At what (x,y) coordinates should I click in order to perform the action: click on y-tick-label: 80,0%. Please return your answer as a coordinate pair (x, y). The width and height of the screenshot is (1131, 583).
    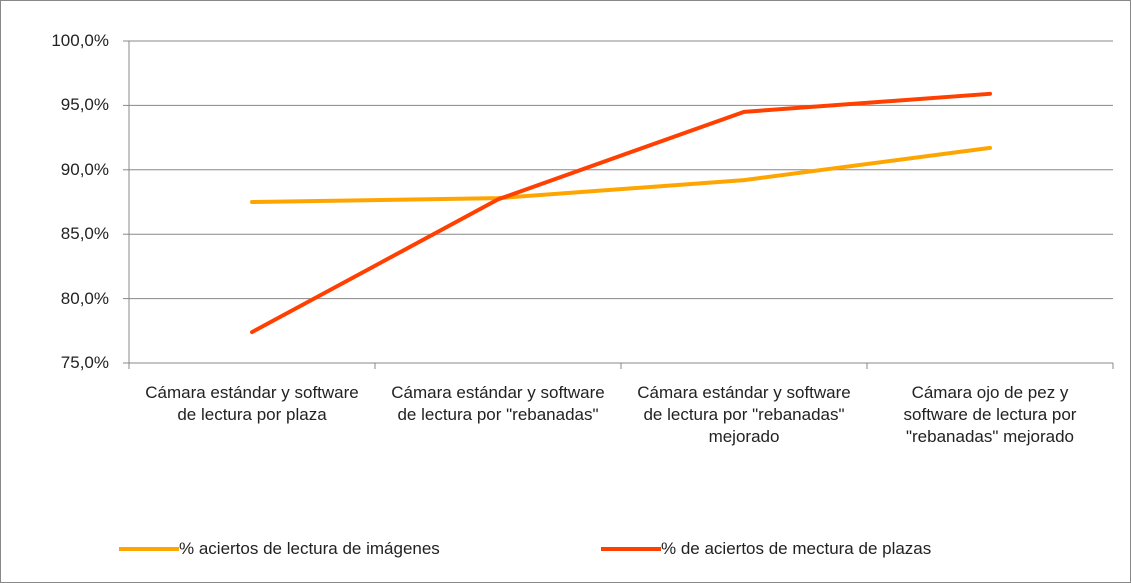
    Looking at the image, I should click on (84, 298).